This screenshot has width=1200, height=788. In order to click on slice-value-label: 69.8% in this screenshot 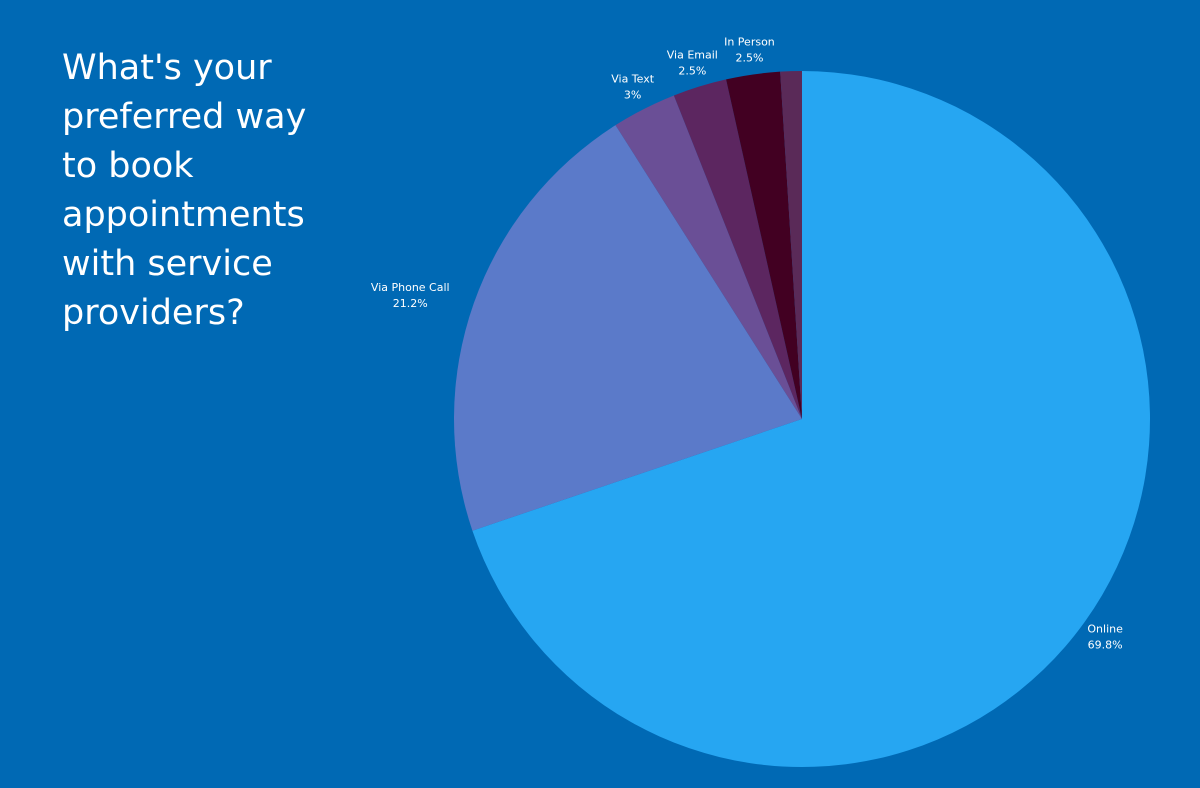, I will do `click(1105, 644)`.